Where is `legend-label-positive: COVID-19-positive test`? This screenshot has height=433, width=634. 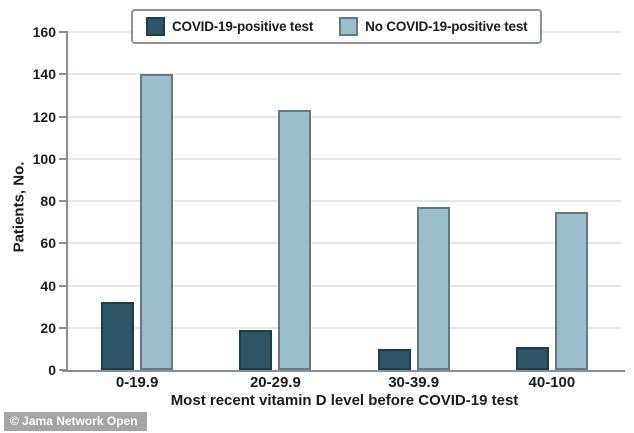 legend-label-positive: COVID-19-positive test is located at coordinates (243, 26).